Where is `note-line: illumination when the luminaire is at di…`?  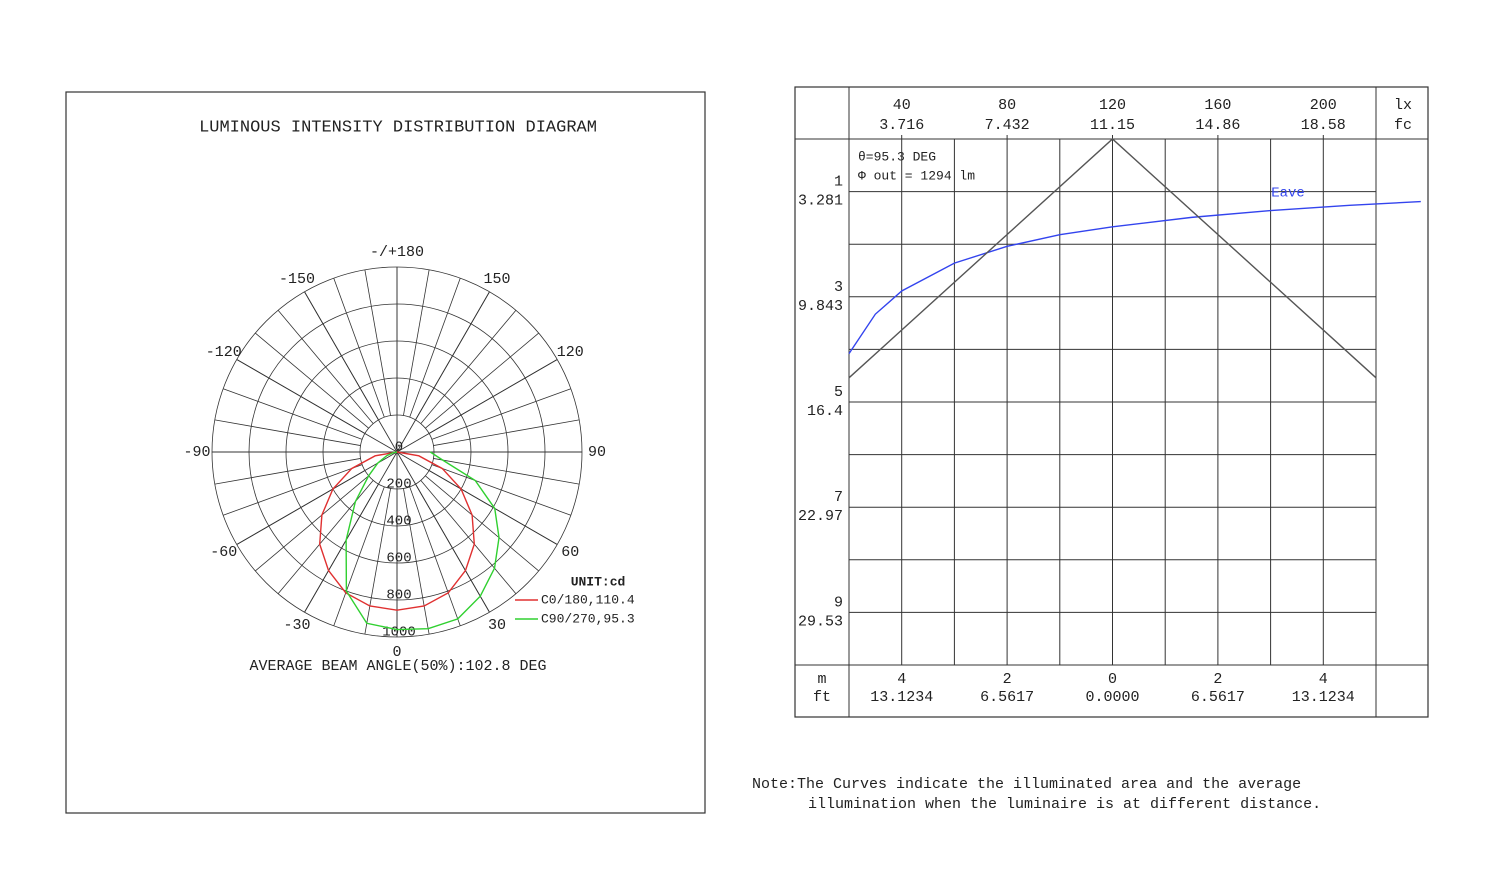 note-line: illumination when the luminaire is at di… is located at coordinates (1064, 804).